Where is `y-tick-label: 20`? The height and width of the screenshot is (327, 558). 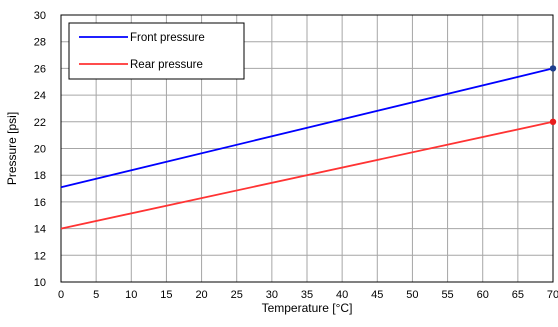
y-tick-label: 20 is located at coordinates (40, 150).